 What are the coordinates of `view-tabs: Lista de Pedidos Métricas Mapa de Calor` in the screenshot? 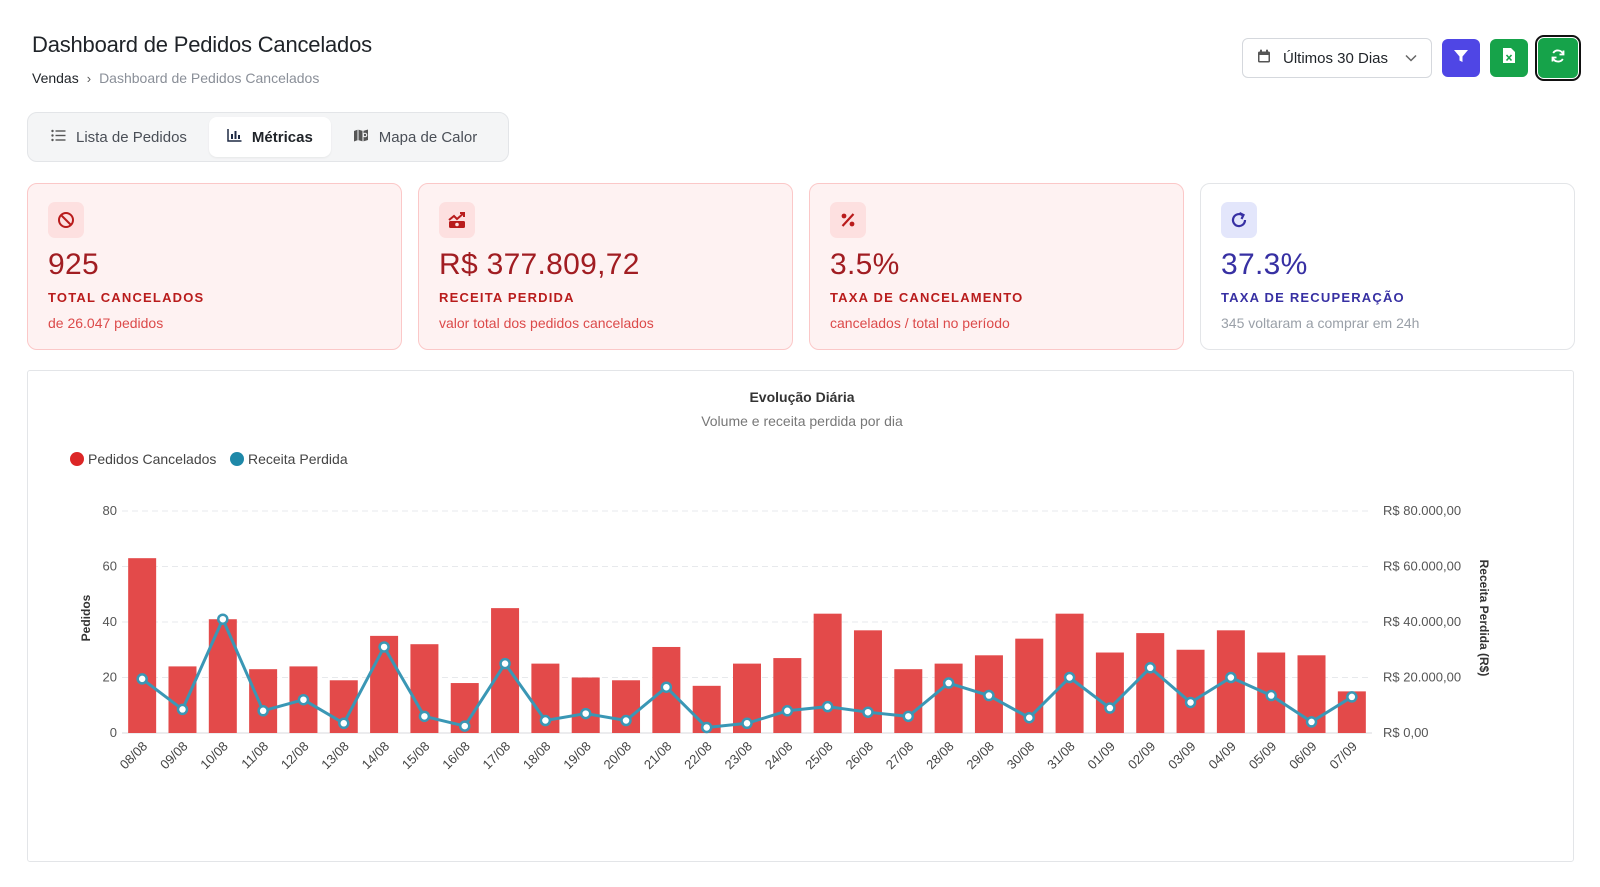 It's located at (268, 137).